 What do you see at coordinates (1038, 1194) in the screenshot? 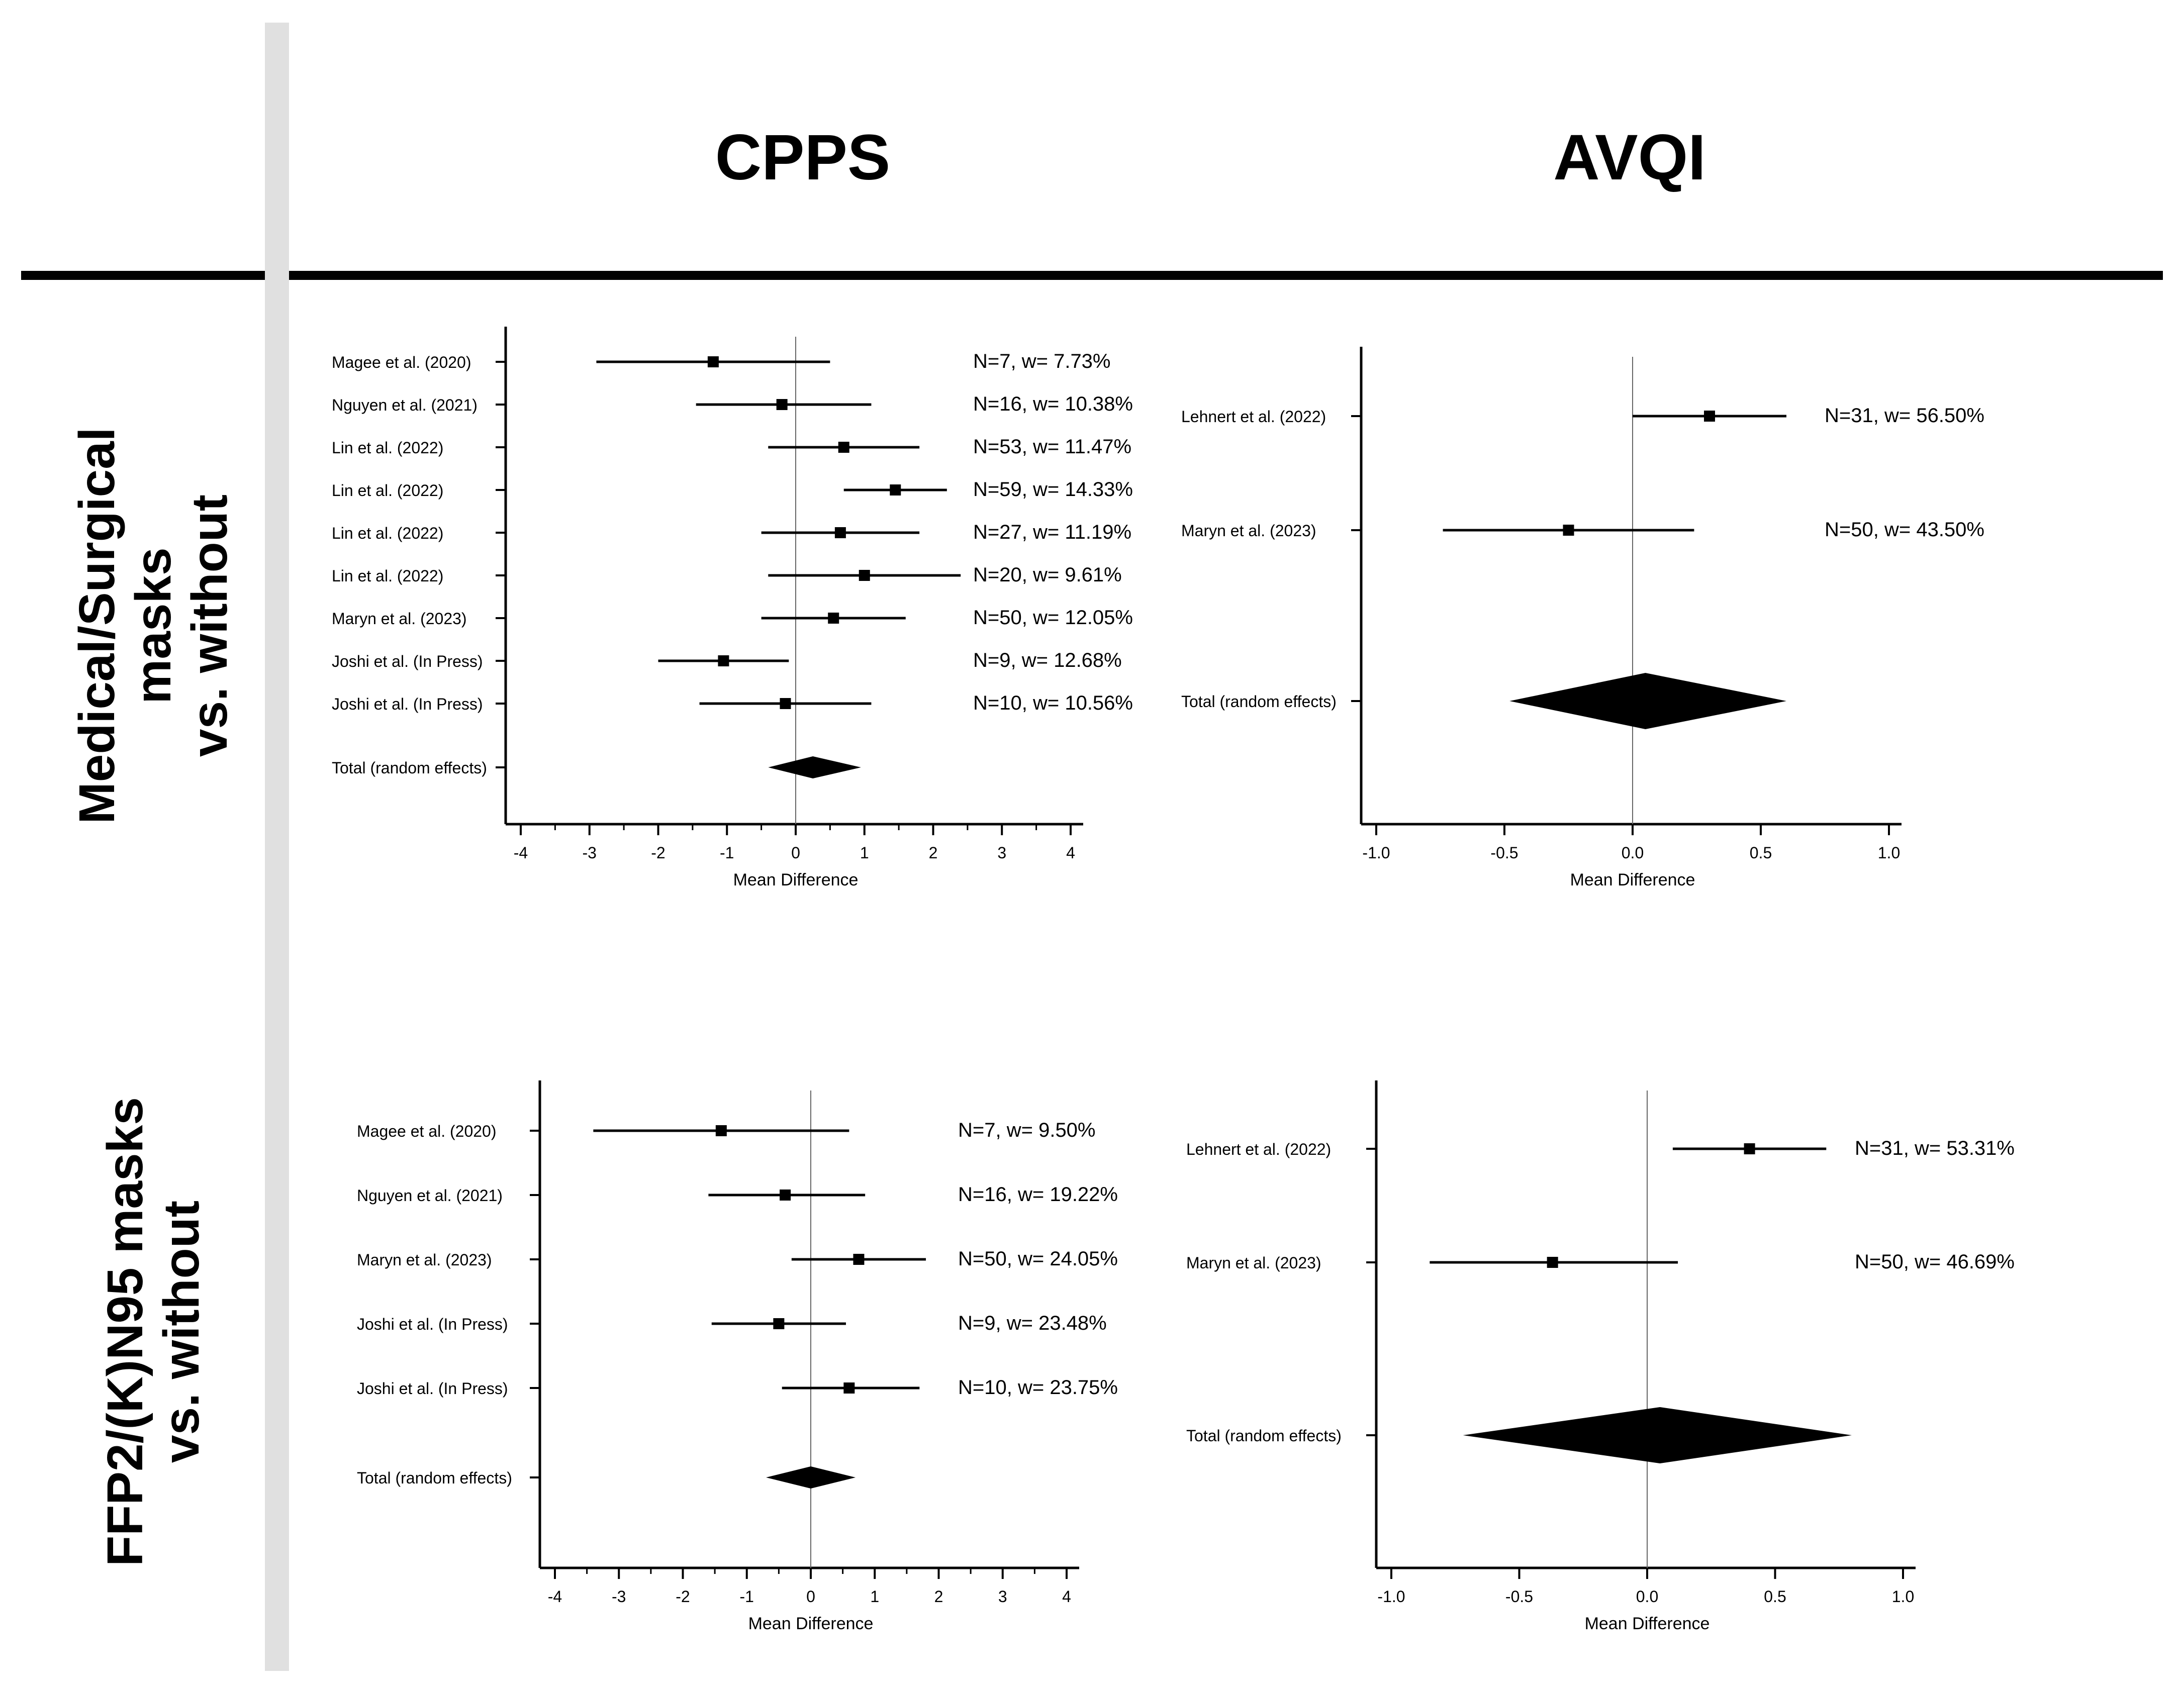
I see `study-annotation: N=16, w= 19.22%` at bounding box center [1038, 1194].